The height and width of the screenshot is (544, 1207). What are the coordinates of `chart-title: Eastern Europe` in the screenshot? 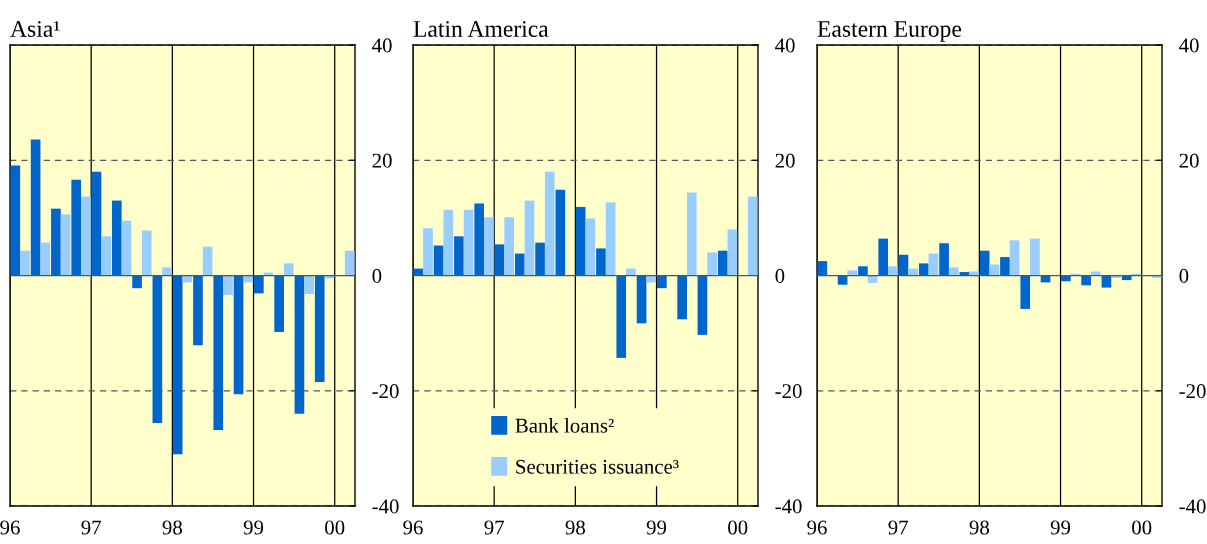 It's located at (889, 31).